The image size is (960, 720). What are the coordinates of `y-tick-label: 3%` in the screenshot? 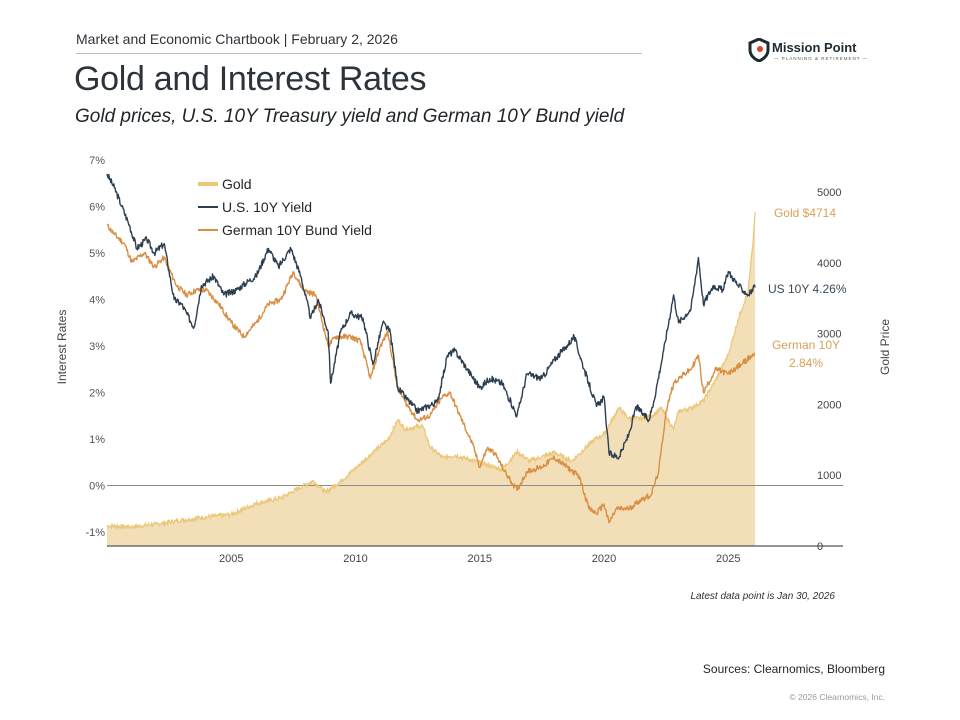 It's located at (97, 347).